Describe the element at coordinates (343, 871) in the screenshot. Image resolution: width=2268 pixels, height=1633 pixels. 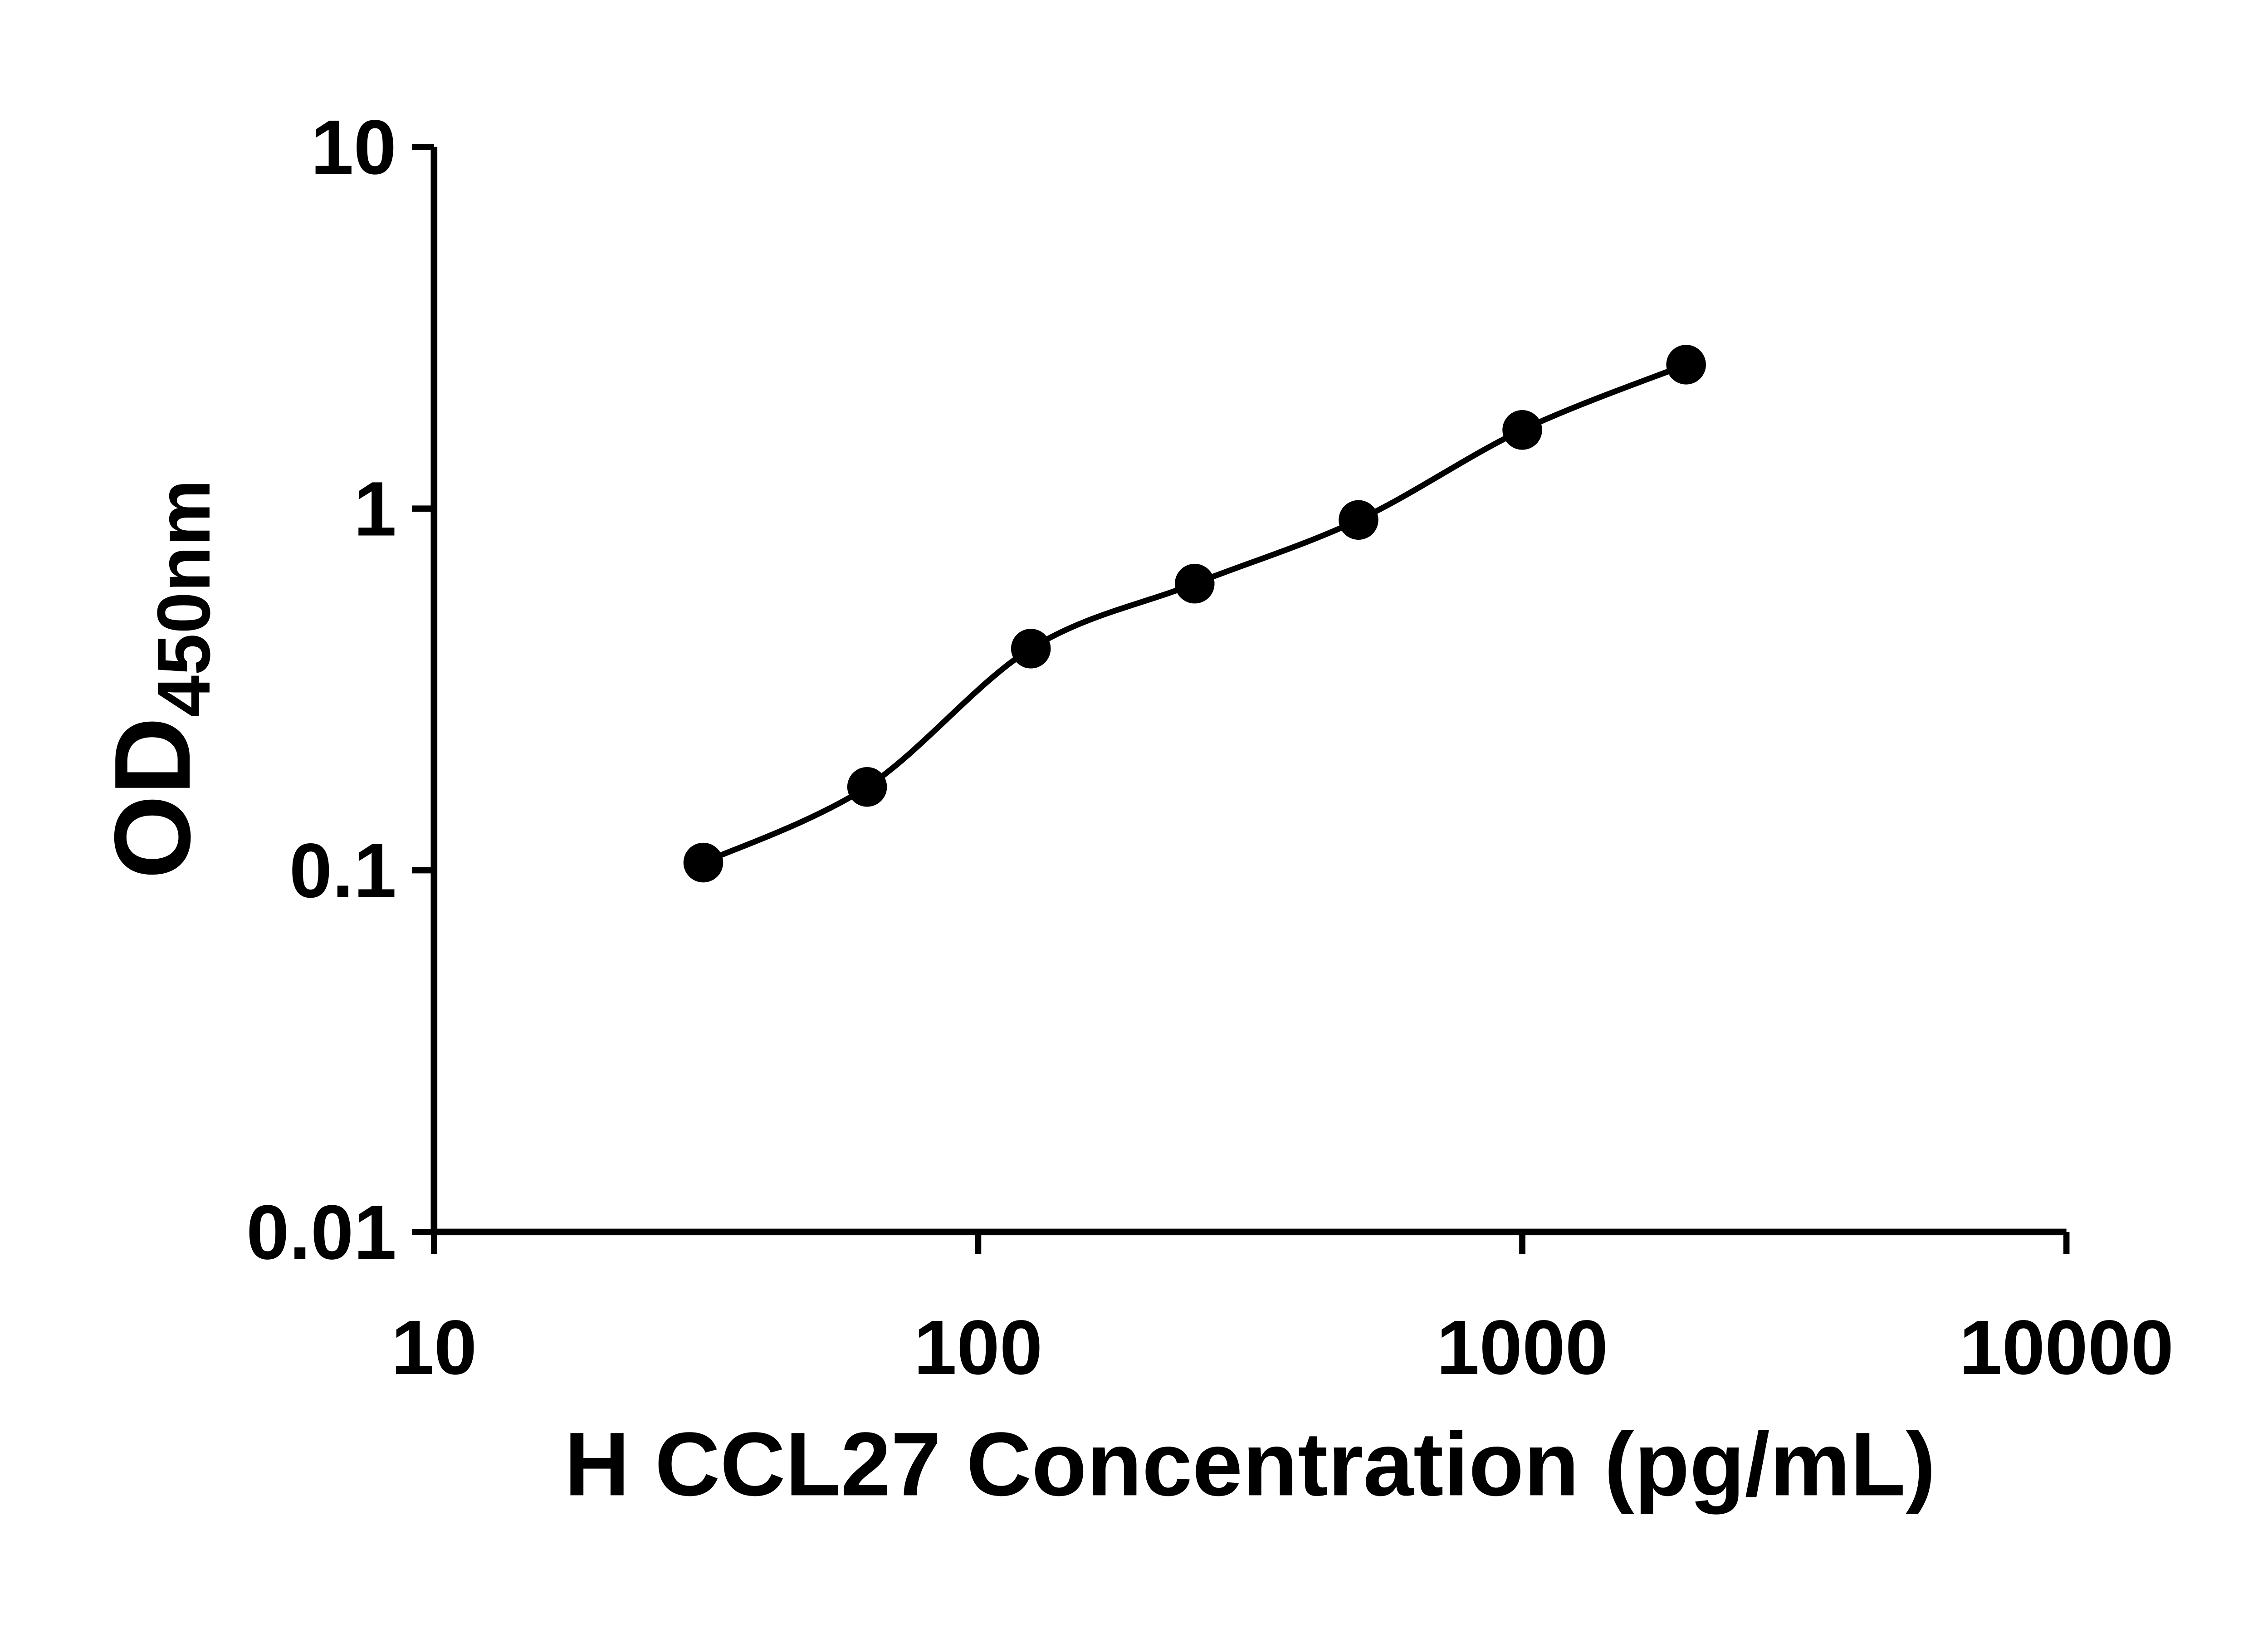
I see `y-tick-label: 0.1` at that location.